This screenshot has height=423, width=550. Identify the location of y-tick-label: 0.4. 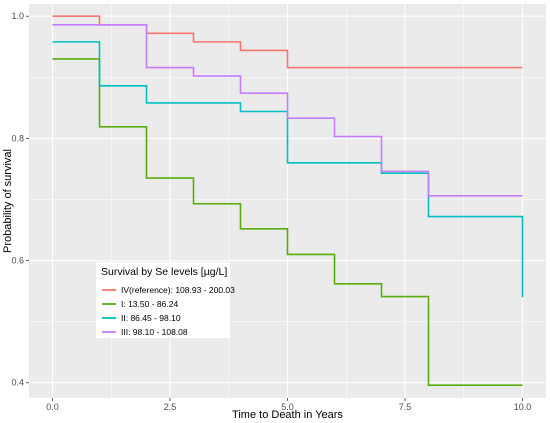
(17, 383).